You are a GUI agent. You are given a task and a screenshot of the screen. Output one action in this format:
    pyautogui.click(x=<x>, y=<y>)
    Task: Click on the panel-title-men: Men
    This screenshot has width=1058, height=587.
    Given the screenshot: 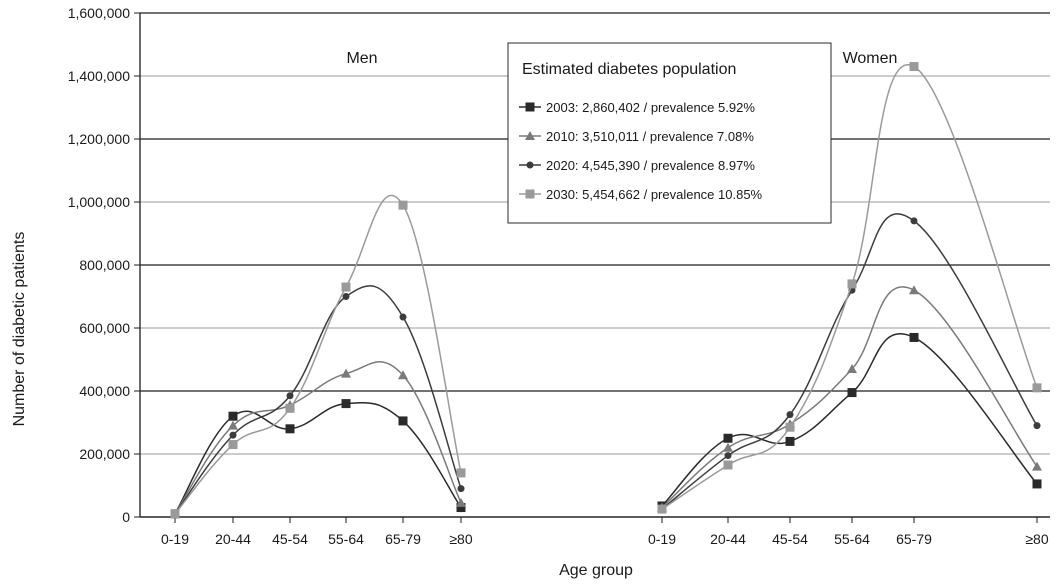 What is the action you would take?
    pyautogui.click(x=361, y=58)
    